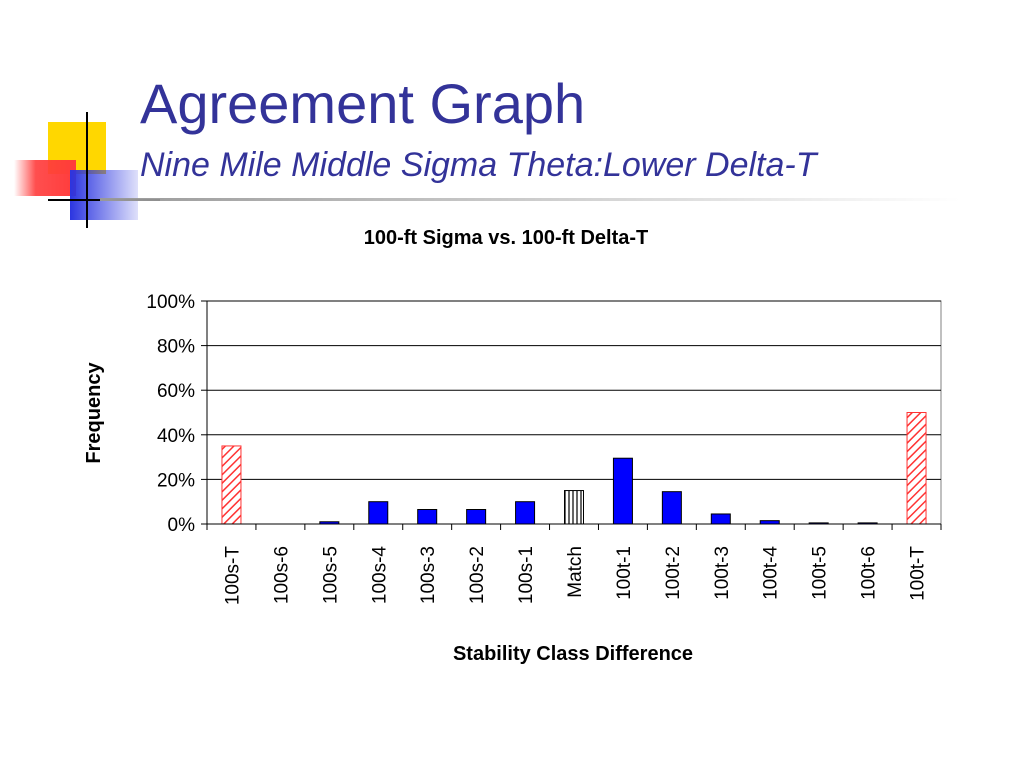  I want to click on x-tick-label: 100t-3, so click(722, 573).